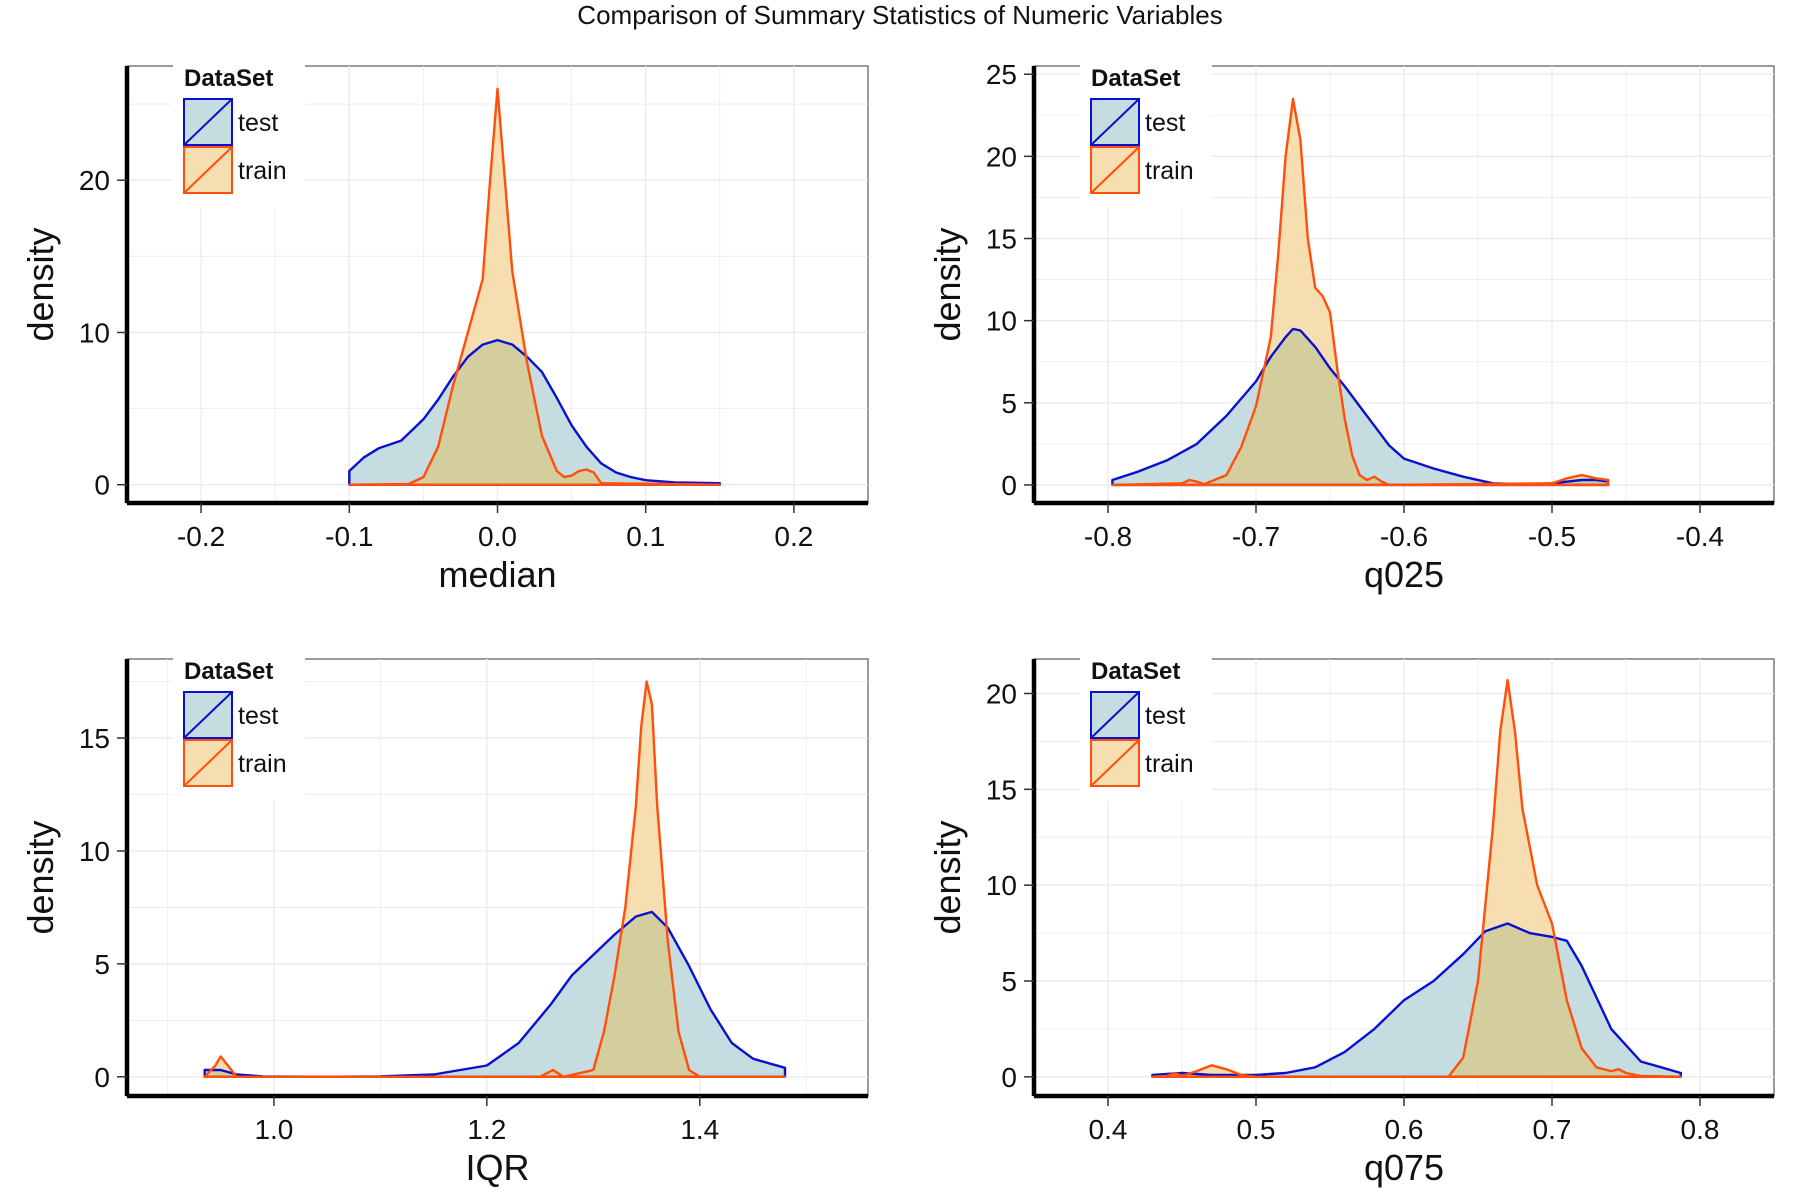  What do you see at coordinates (497, 574) in the screenshot?
I see `x-axis-title: median` at bounding box center [497, 574].